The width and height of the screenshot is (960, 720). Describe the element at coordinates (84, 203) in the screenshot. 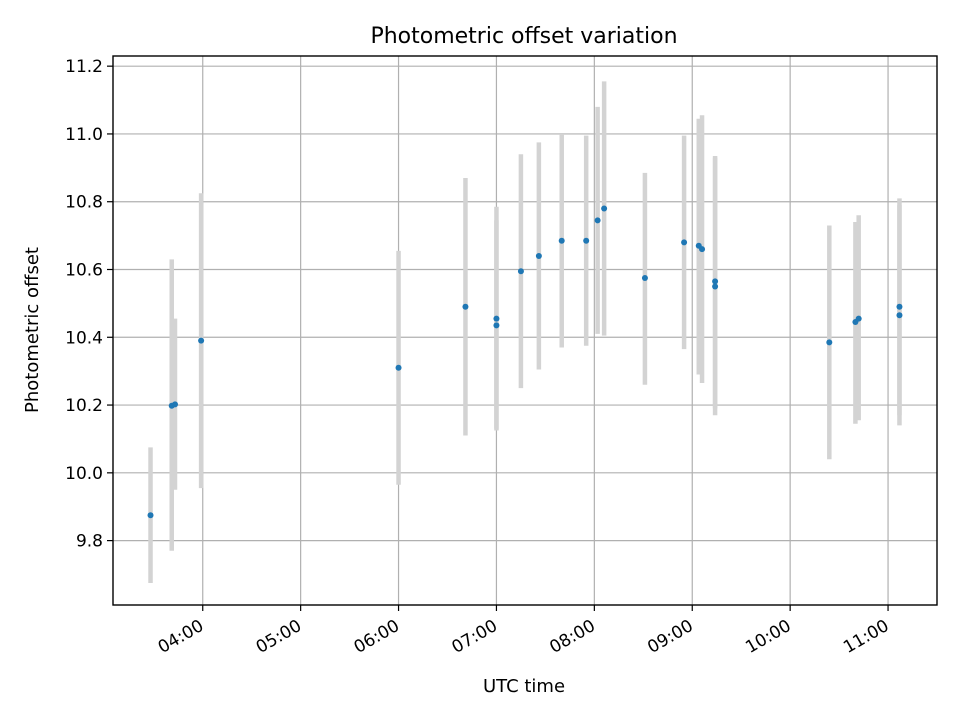

I see `y-tick-label: 10.8` at that location.